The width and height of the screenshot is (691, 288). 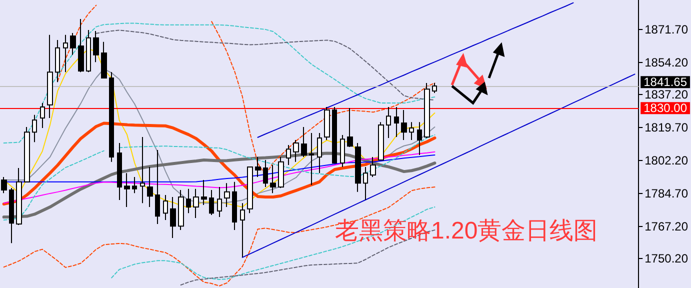 I want to click on y-tick-label: 1871.70, so click(x=666, y=29).